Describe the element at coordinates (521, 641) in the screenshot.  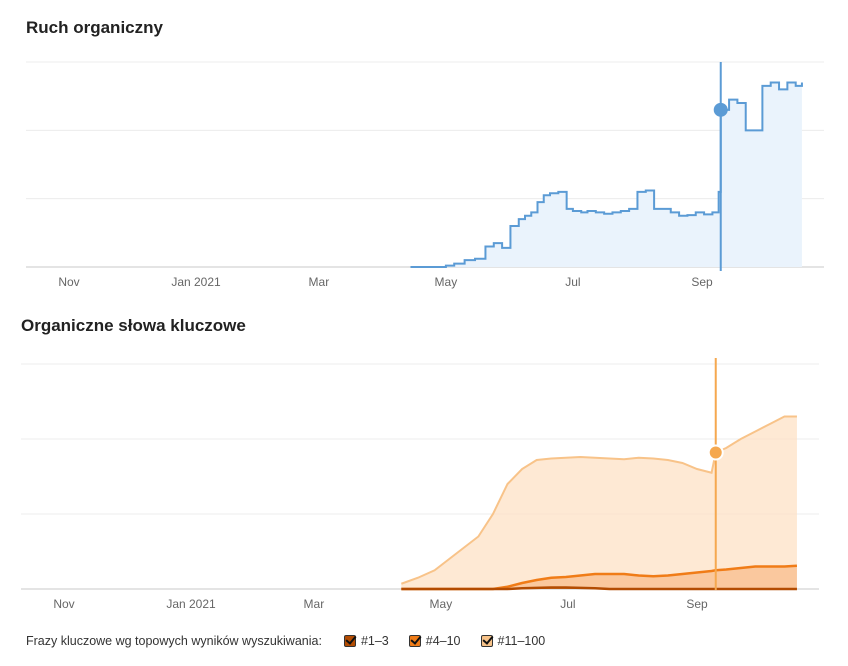
I see `legend-label: #11–100` at that location.